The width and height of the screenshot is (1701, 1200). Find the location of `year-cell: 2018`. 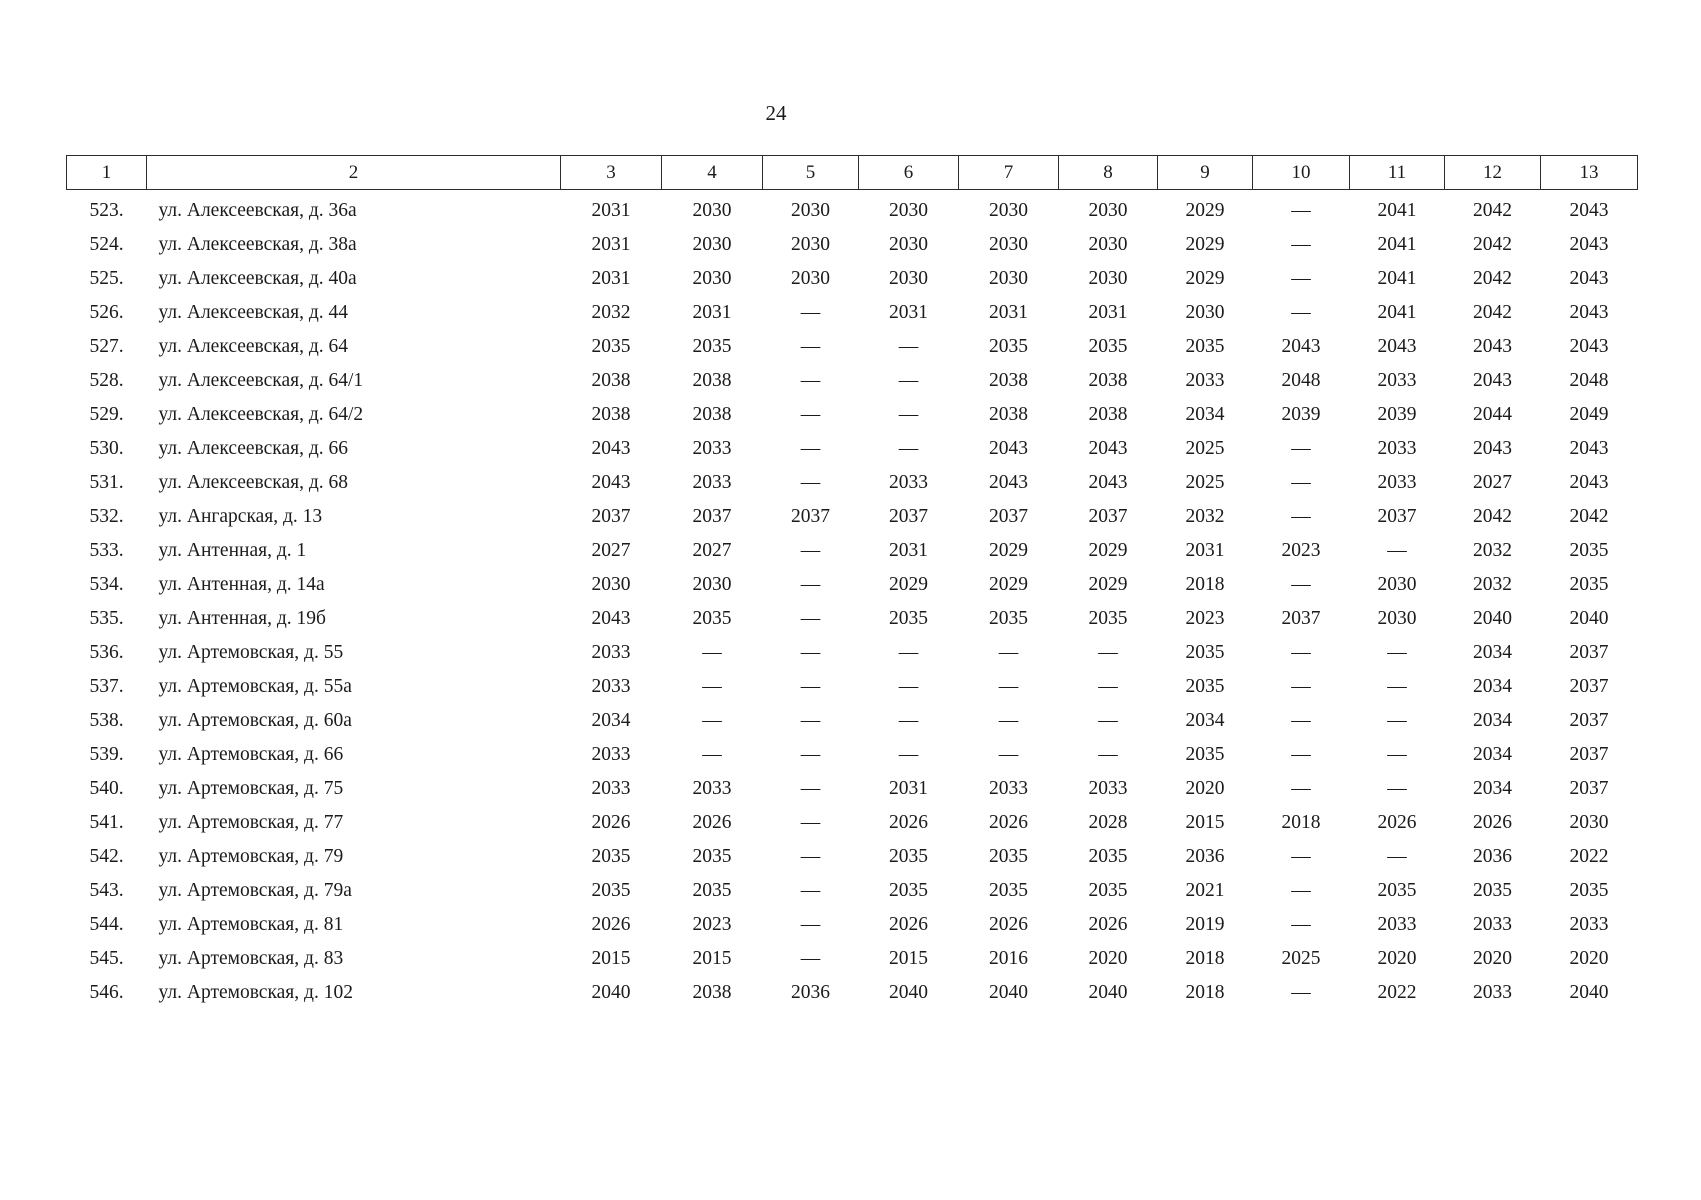

year-cell: 2018 is located at coordinates (1205, 958).